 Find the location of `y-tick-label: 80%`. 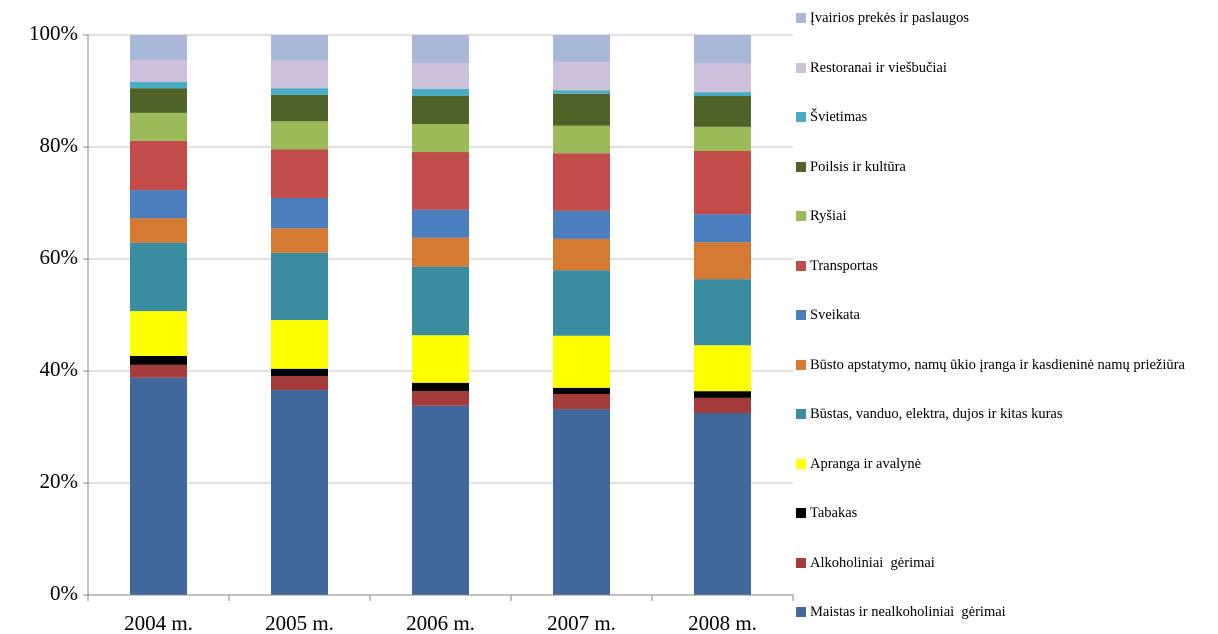

y-tick-label: 80% is located at coordinates (59, 145).